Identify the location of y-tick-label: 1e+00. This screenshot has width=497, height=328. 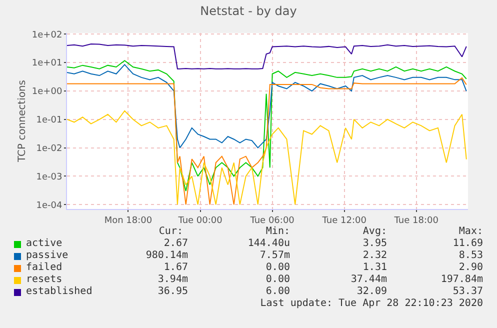
(47, 92).